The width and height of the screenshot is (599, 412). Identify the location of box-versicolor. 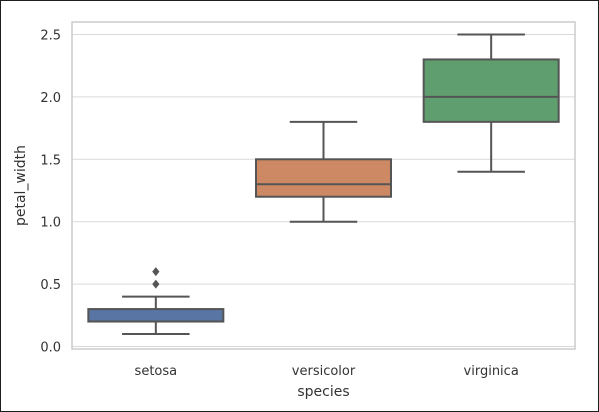
(323, 171).